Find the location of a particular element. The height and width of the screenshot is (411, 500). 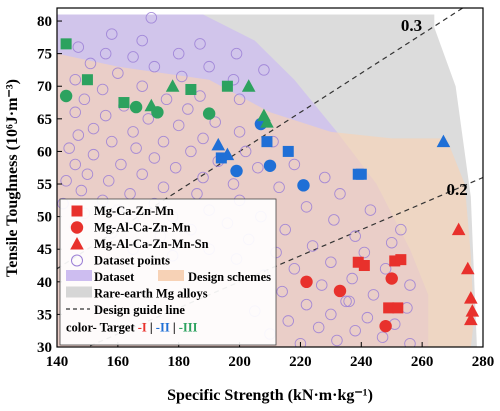

legend-target-item: -III is located at coordinates (188, 328).